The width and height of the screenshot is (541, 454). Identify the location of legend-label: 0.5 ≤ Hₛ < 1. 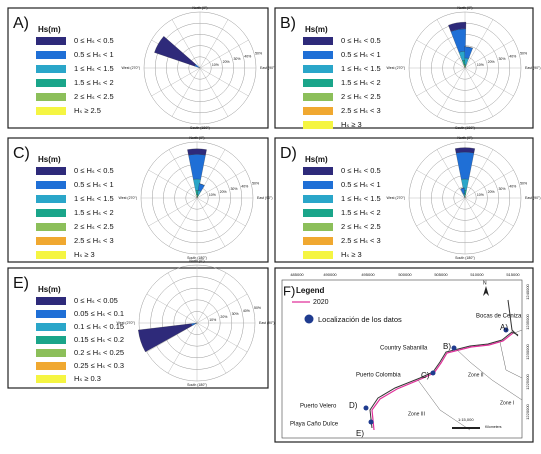
(94, 54).